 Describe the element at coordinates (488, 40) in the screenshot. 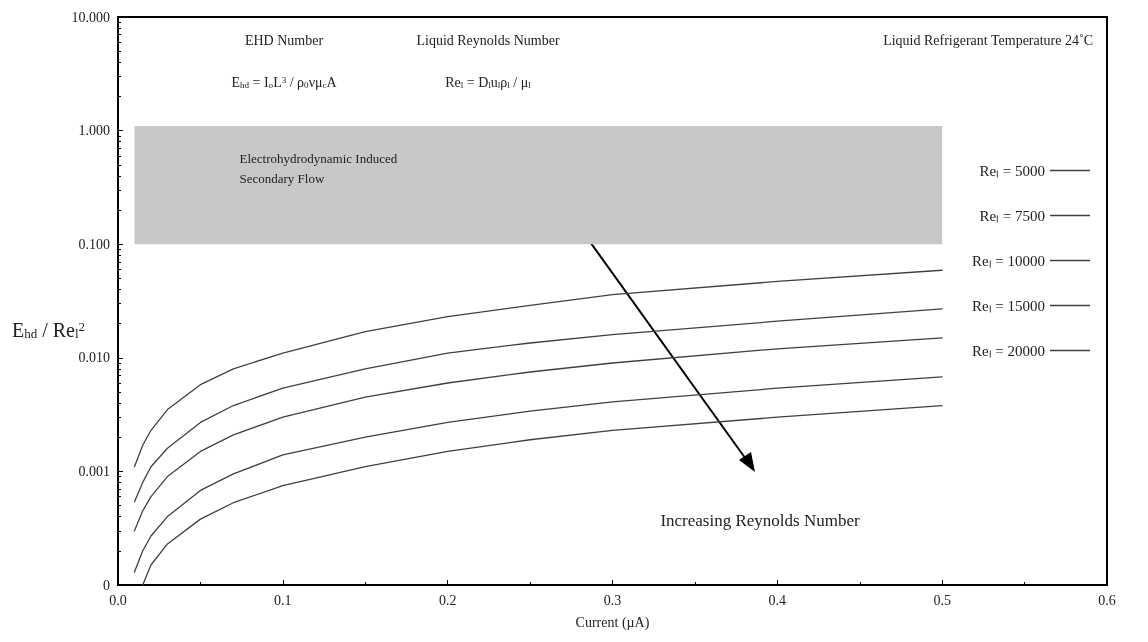

I see `annotation: Liquid Reynolds Number` at that location.